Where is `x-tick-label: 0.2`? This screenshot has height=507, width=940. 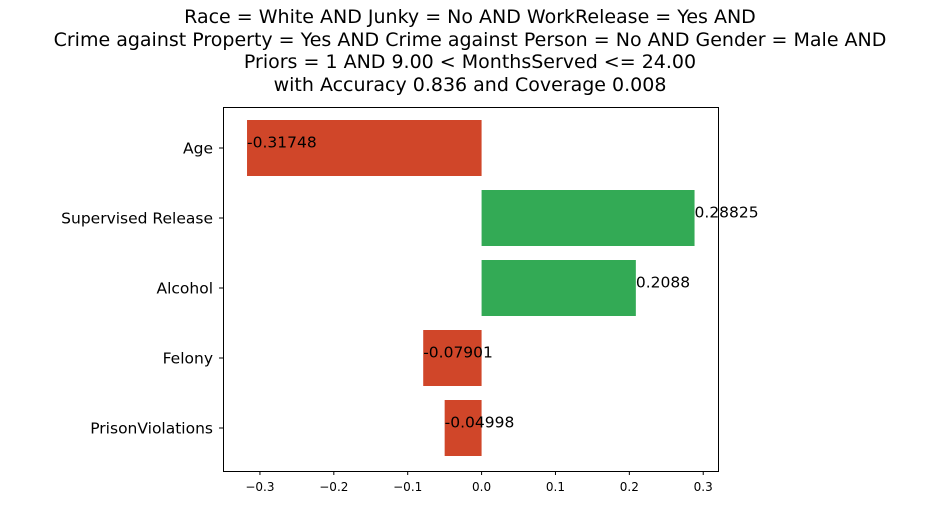
x-tick-label: 0.2 is located at coordinates (629, 487).